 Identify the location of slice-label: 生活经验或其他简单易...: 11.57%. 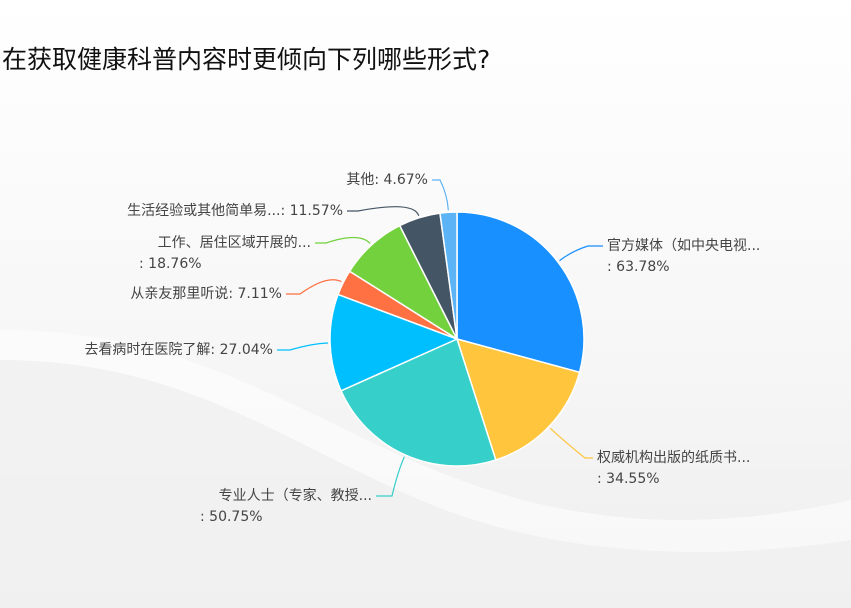
(235, 210).